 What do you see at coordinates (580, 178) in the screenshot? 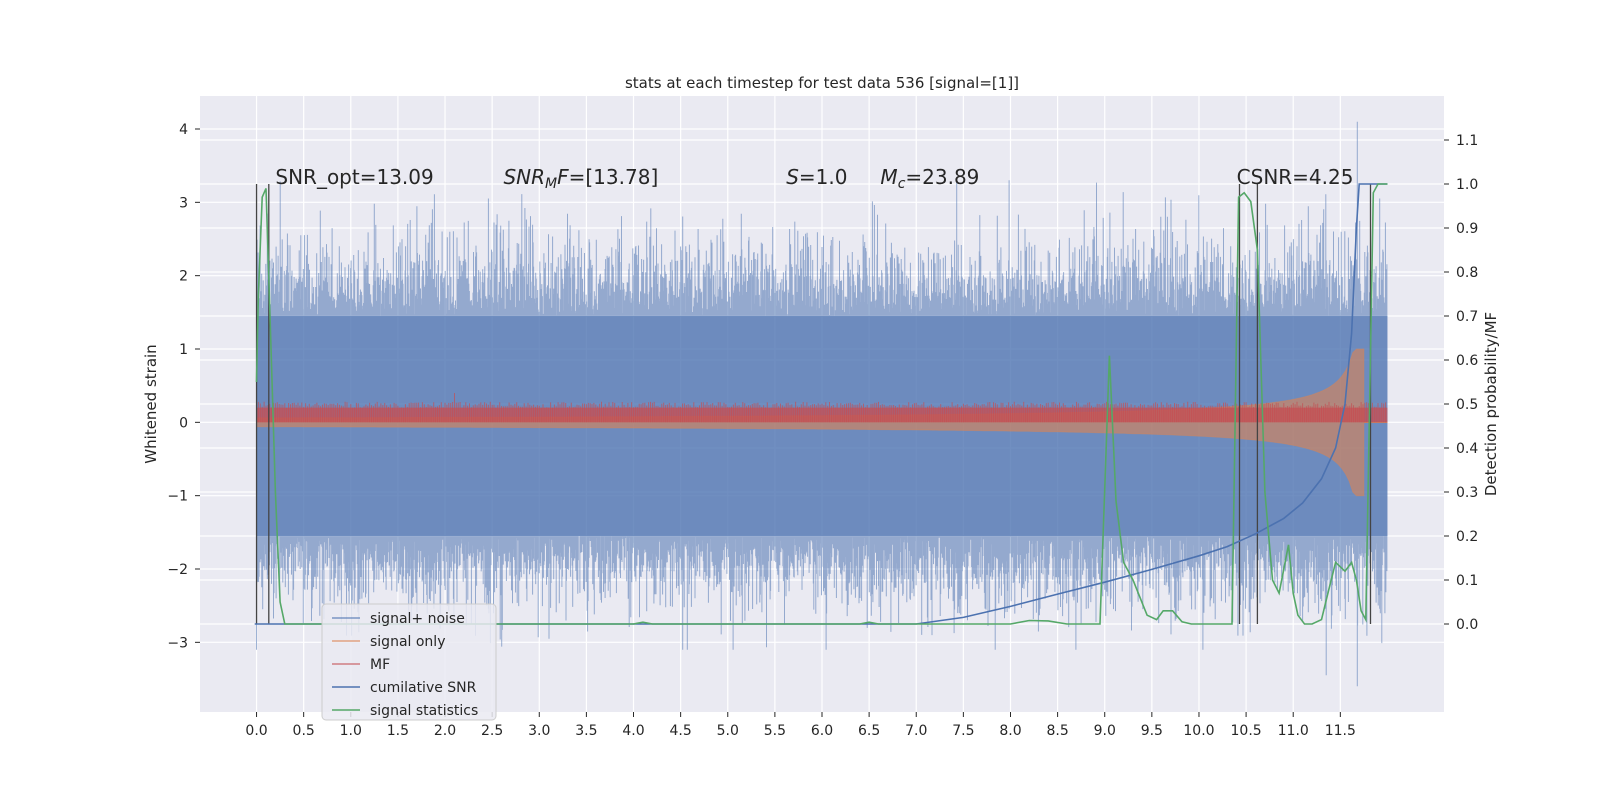
I see `annotation-1: SNRMF=[13.78]` at bounding box center [580, 178].